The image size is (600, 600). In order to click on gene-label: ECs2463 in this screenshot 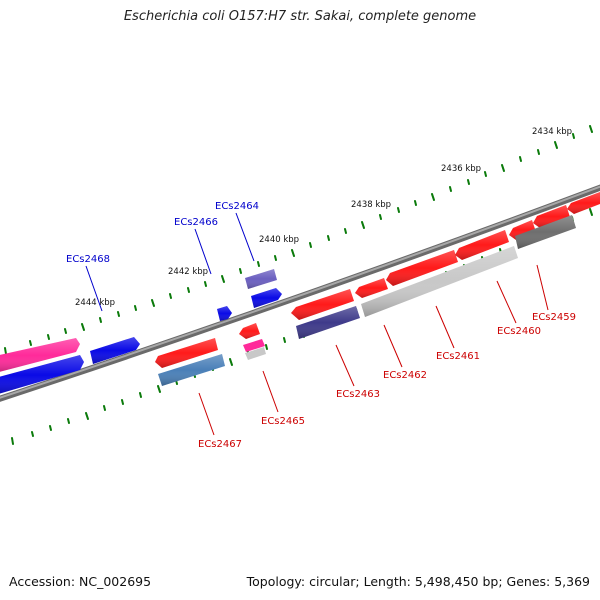, I will do `click(358, 394)`.